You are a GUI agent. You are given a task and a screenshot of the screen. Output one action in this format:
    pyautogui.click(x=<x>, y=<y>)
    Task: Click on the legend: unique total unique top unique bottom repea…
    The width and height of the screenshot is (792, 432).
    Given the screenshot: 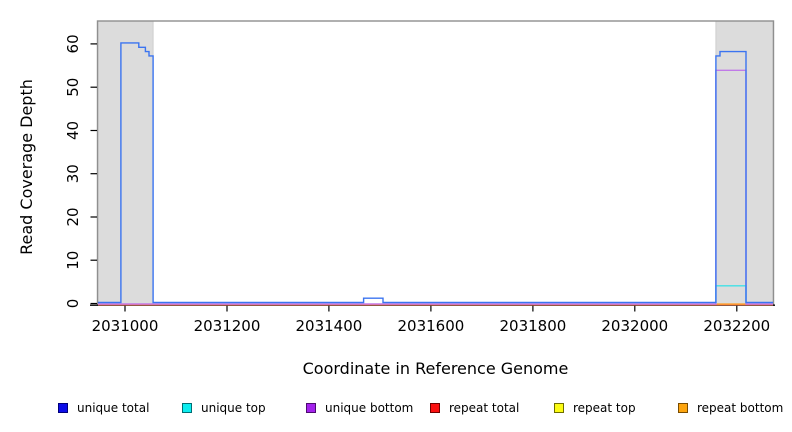 What is the action you would take?
    pyautogui.click(x=396, y=411)
    